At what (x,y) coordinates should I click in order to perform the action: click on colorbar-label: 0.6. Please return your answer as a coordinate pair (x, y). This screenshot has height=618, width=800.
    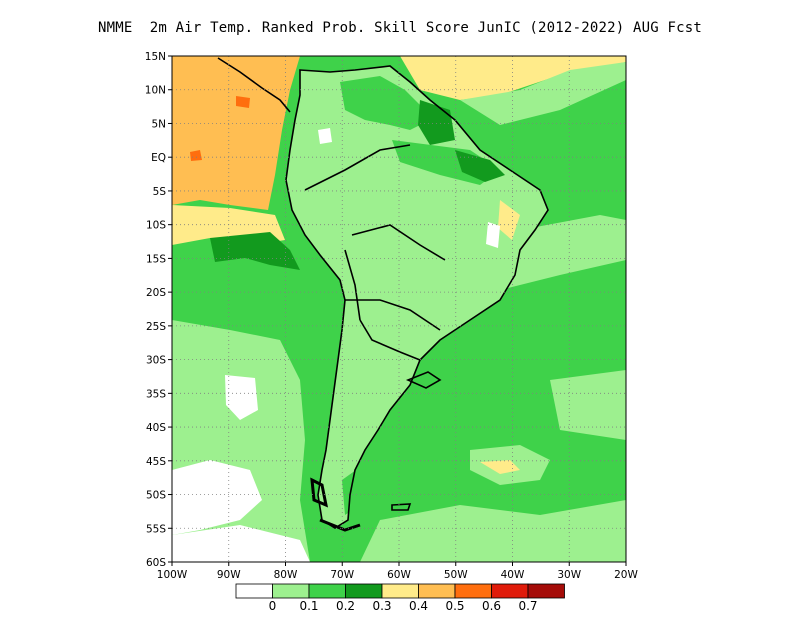
    Looking at the image, I should click on (491, 606).